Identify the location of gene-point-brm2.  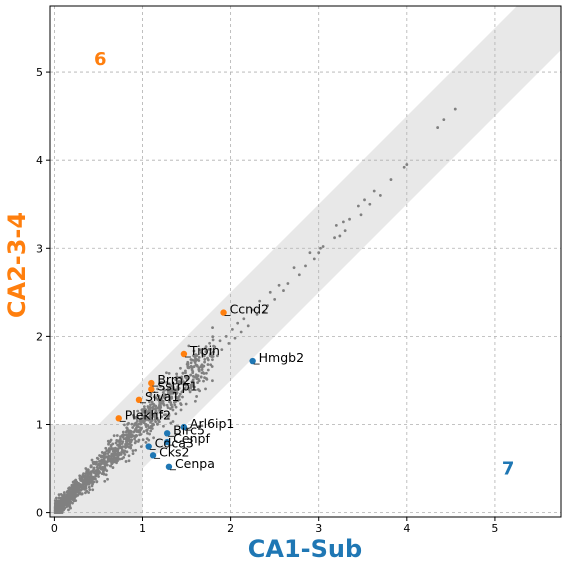
(151, 383).